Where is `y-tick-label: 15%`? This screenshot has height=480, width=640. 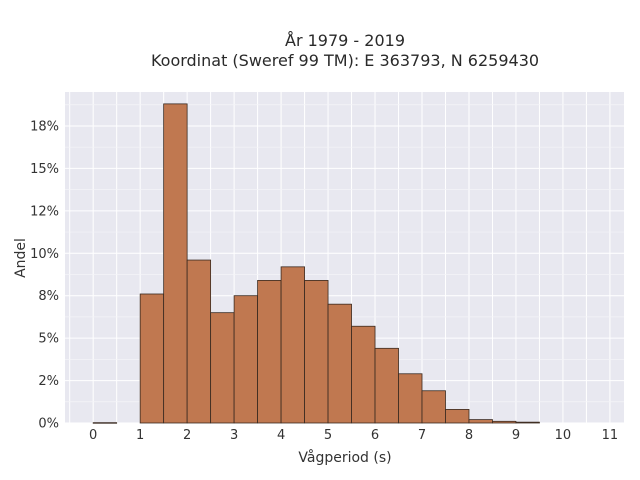 y-tick-label: 15% is located at coordinates (44, 169).